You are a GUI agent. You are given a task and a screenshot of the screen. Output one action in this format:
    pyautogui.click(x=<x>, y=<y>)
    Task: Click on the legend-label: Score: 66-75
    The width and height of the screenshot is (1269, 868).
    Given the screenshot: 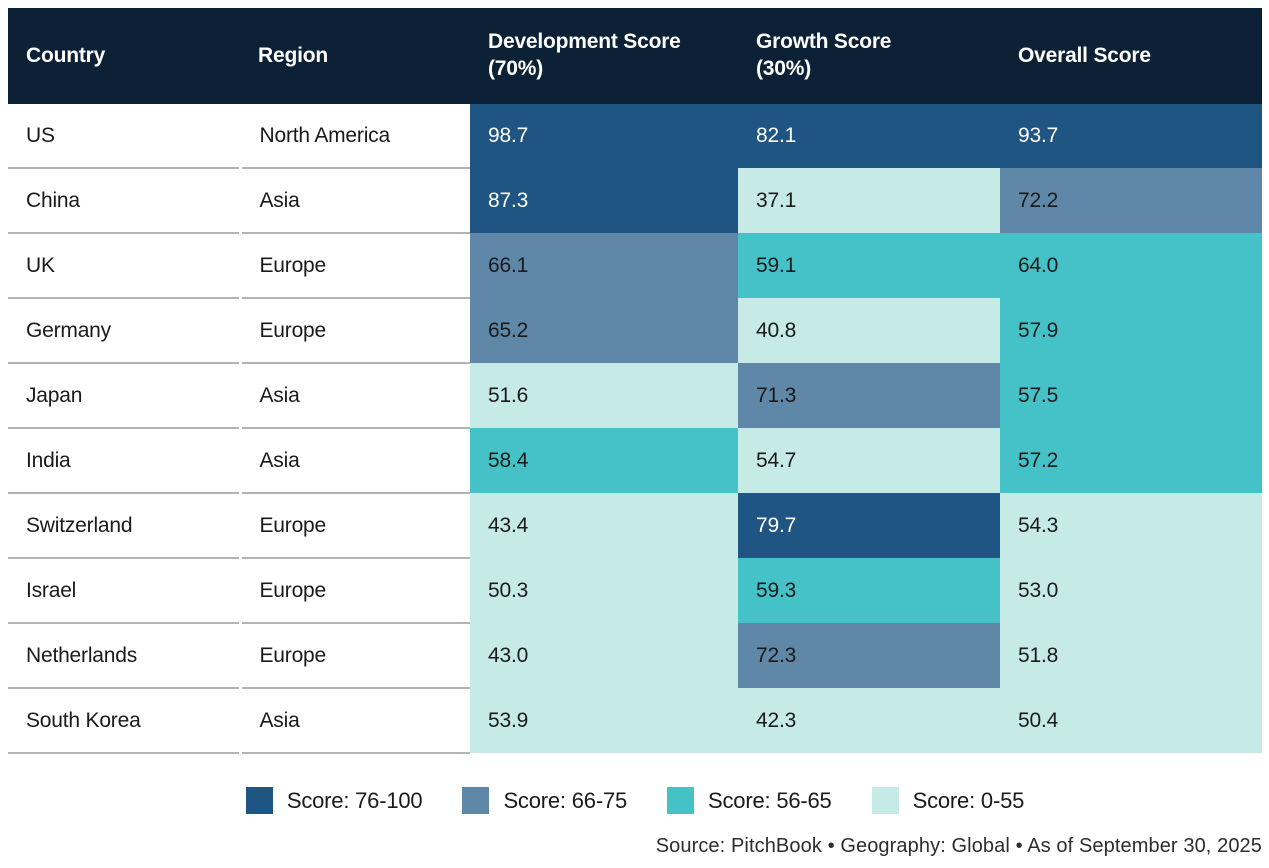 What is the action you would take?
    pyautogui.click(x=565, y=800)
    